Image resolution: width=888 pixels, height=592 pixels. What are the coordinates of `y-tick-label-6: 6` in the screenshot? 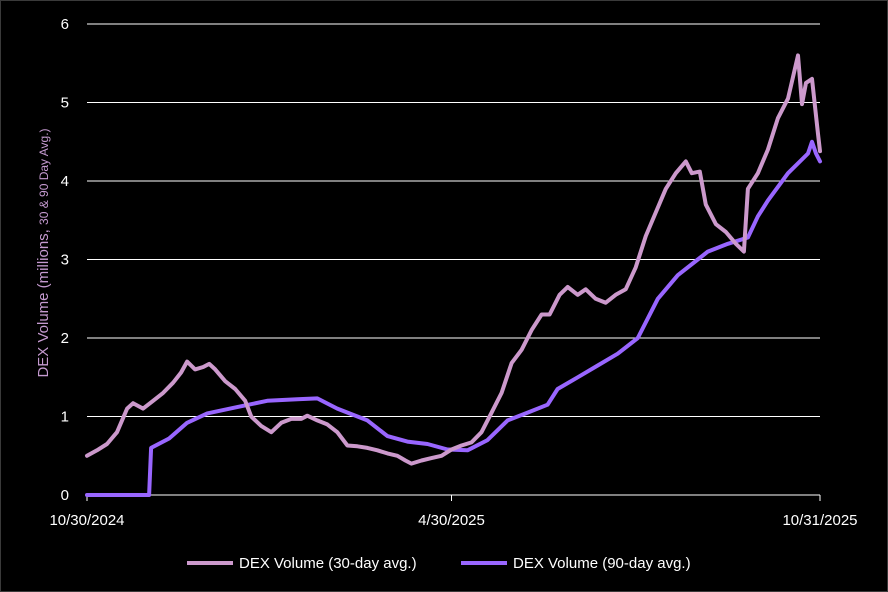 It's located at (65, 24).